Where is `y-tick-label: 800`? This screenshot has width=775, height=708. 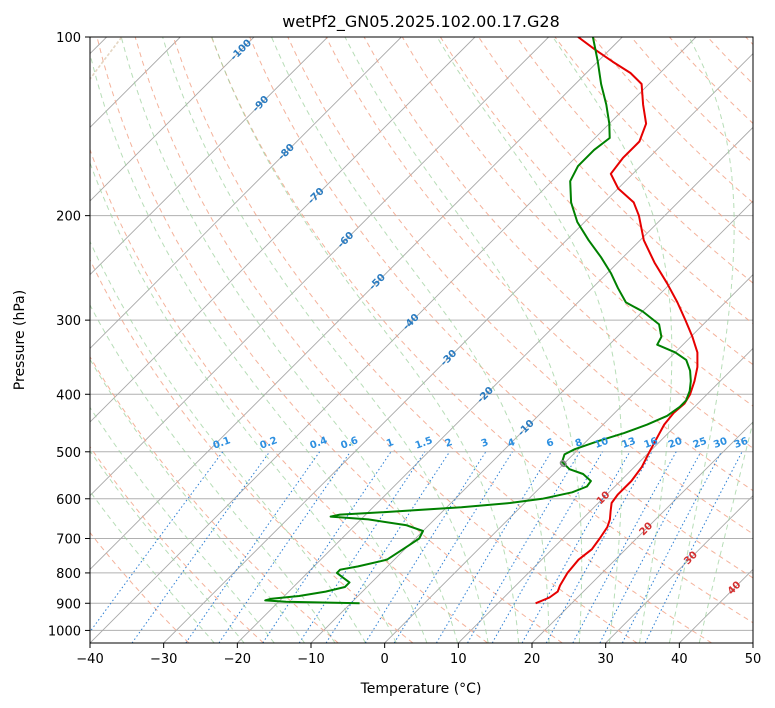
y-tick-label: 800 is located at coordinates (68, 574).